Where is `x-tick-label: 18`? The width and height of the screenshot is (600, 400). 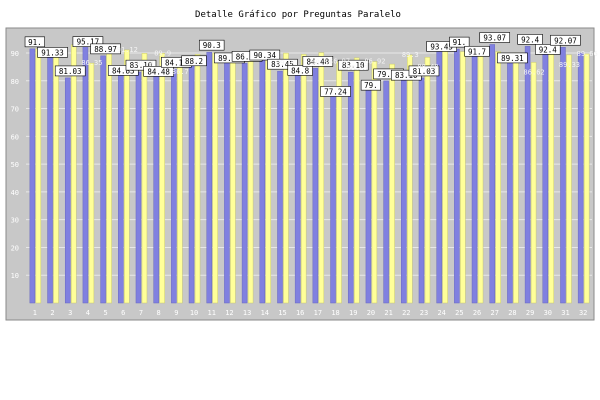 x-tick-label: 18 is located at coordinates (335, 313).